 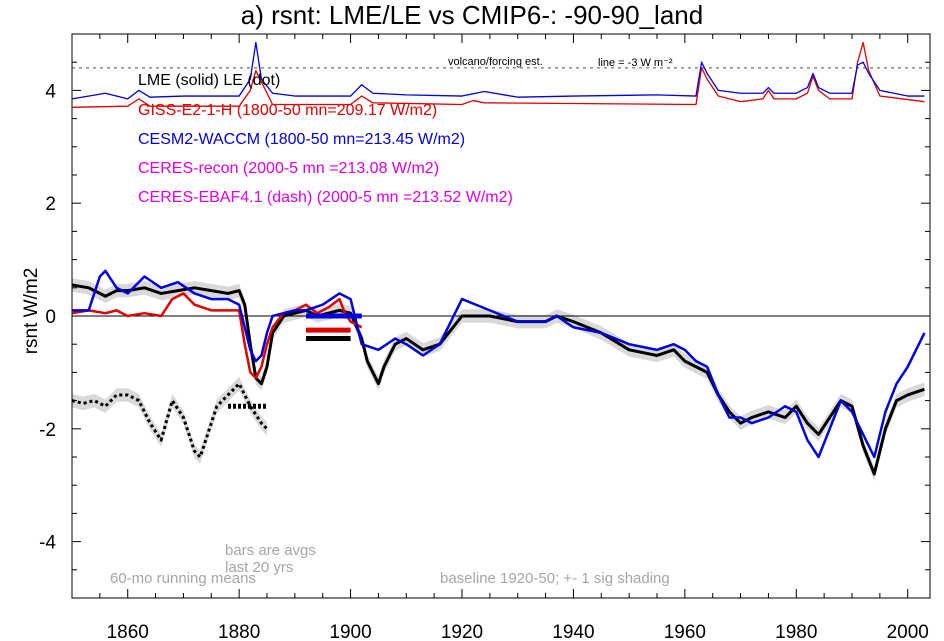 What do you see at coordinates (270, 559) in the screenshot?
I see `bars-note: bars are avgs last 20 yrs` at bounding box center [270, 559].